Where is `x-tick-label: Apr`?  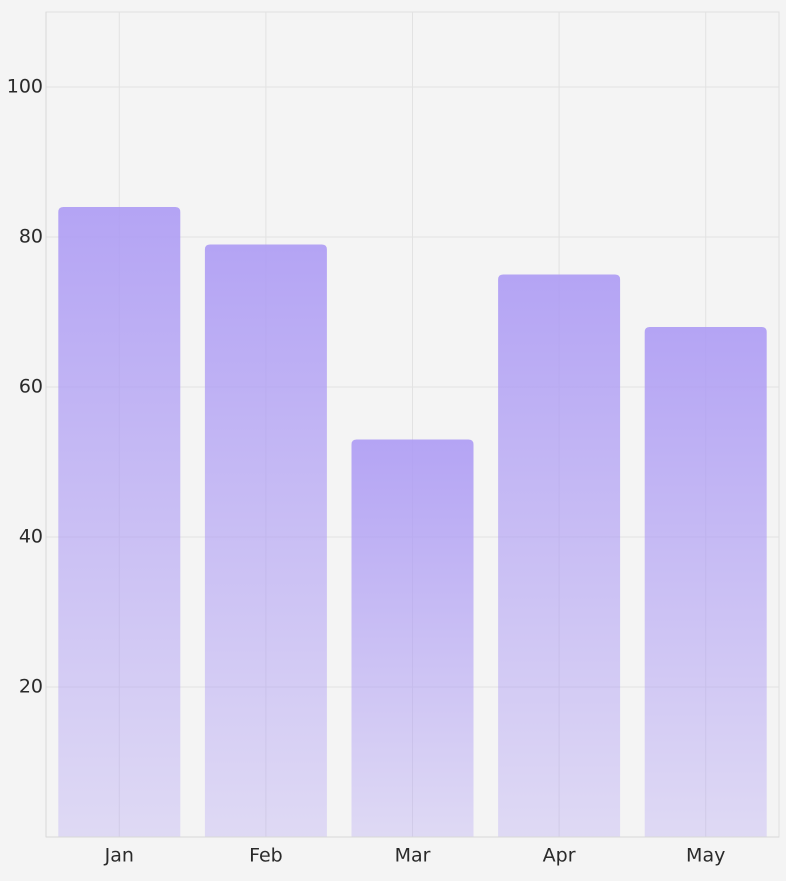 x-tick-label: Apr is located at coordinates (559, 856).